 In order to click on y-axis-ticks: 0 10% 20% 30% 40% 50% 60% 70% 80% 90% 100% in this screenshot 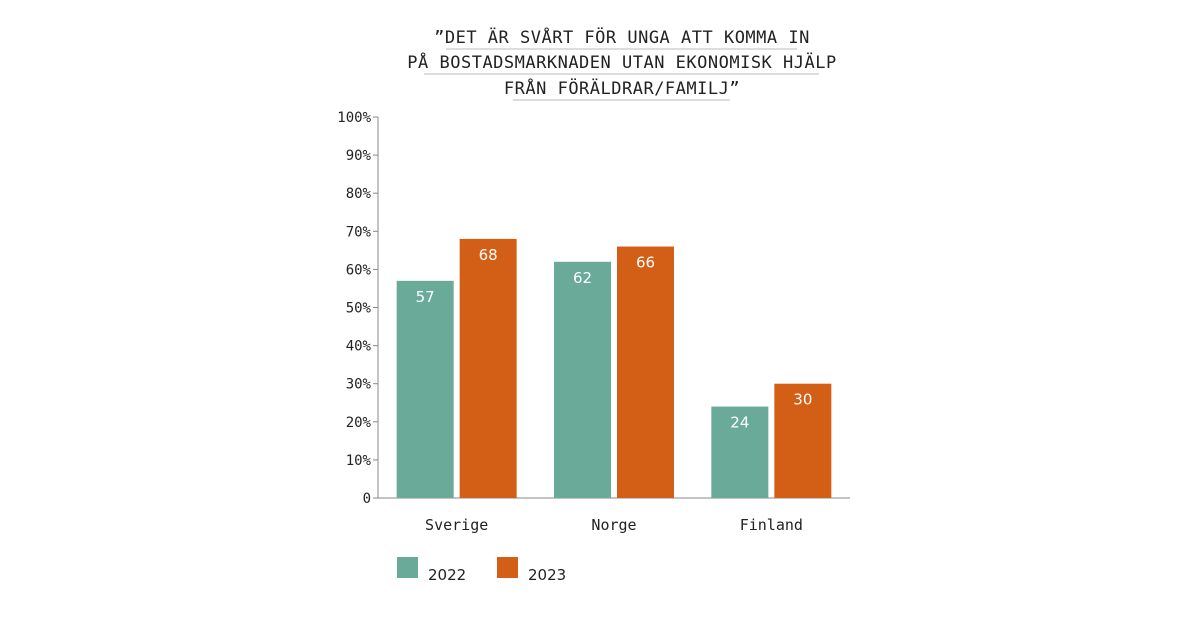, I will do `click(357, 308)`.